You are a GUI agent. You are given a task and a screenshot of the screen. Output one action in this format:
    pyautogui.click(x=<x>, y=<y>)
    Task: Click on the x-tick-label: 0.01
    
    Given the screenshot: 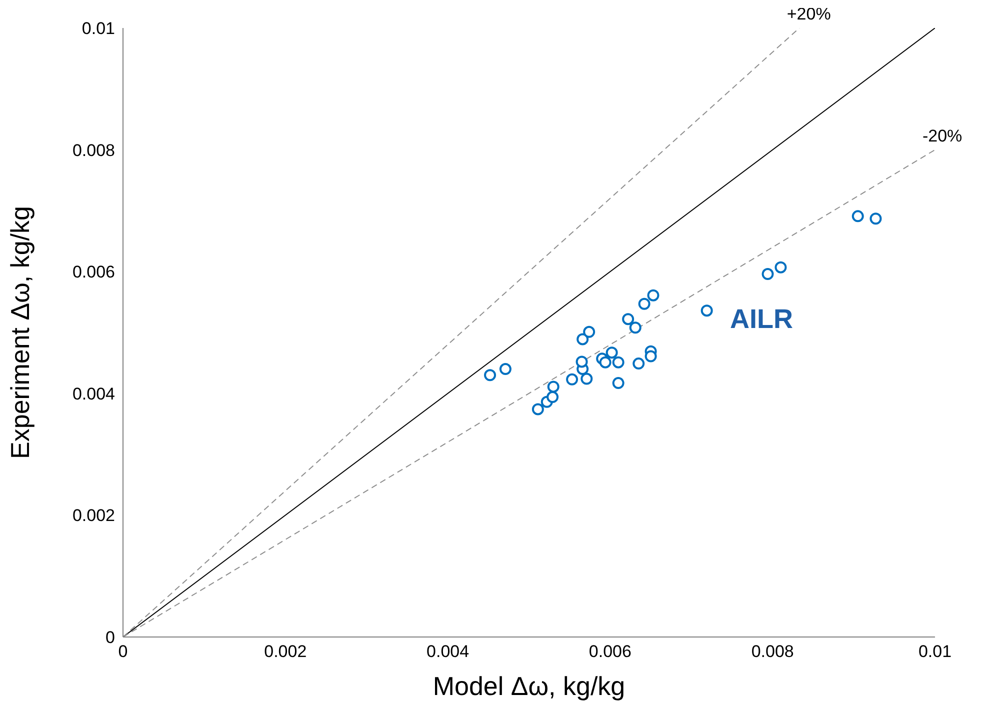 What is the action you would take?
    pyautogui.click(x=935, y=652)
    